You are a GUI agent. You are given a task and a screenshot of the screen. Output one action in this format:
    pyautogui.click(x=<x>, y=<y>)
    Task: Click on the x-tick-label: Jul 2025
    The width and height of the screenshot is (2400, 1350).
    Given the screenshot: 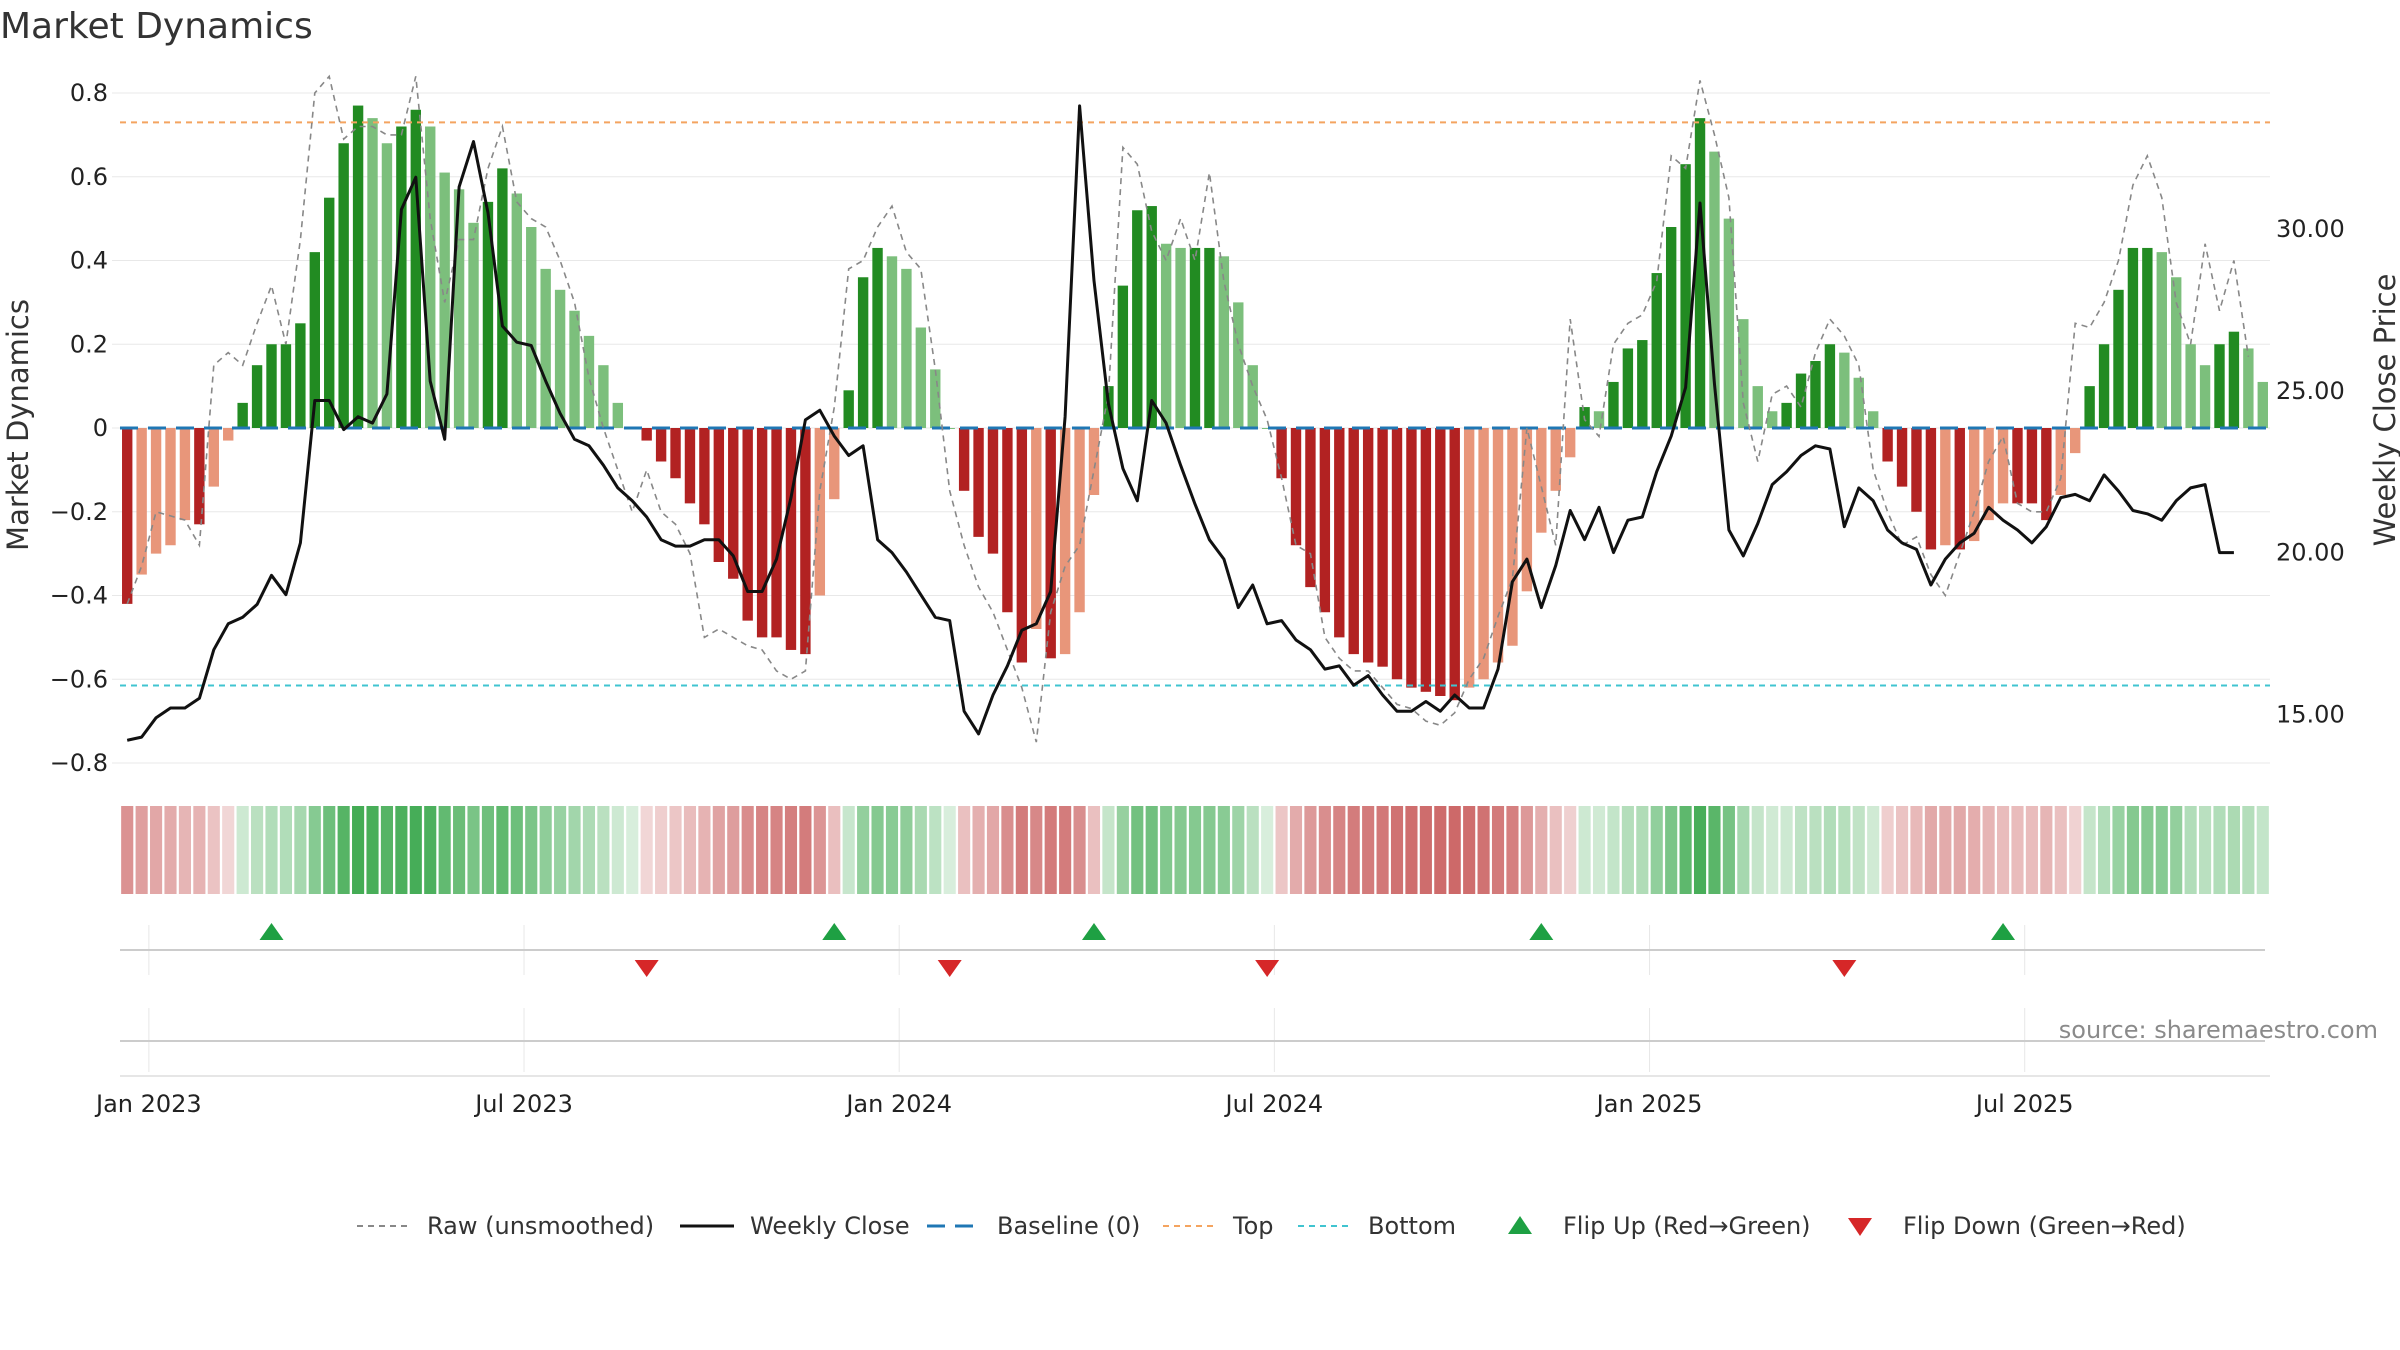 What is the action you would take?
    pyautogui.click(x=2024, y=1104)
    